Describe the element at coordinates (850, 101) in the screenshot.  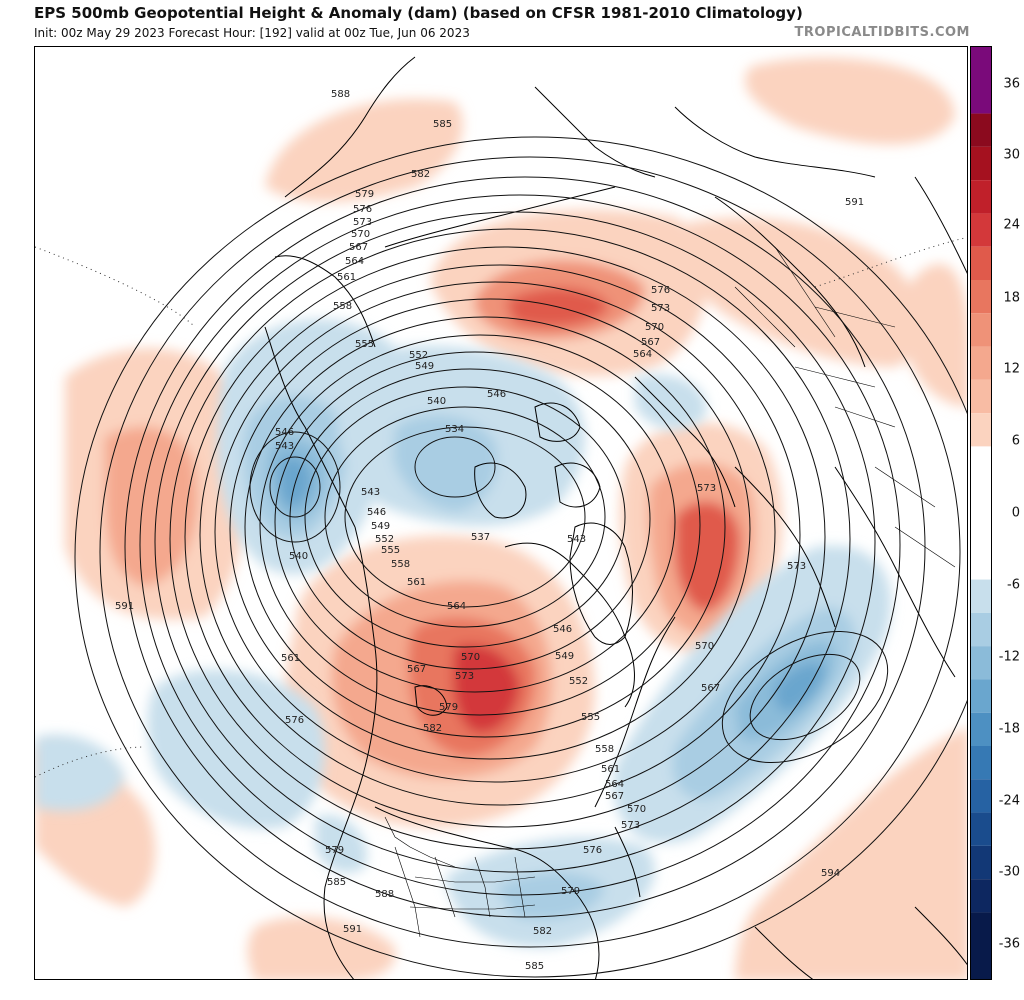
I see `anomaly-top-right` at that location.